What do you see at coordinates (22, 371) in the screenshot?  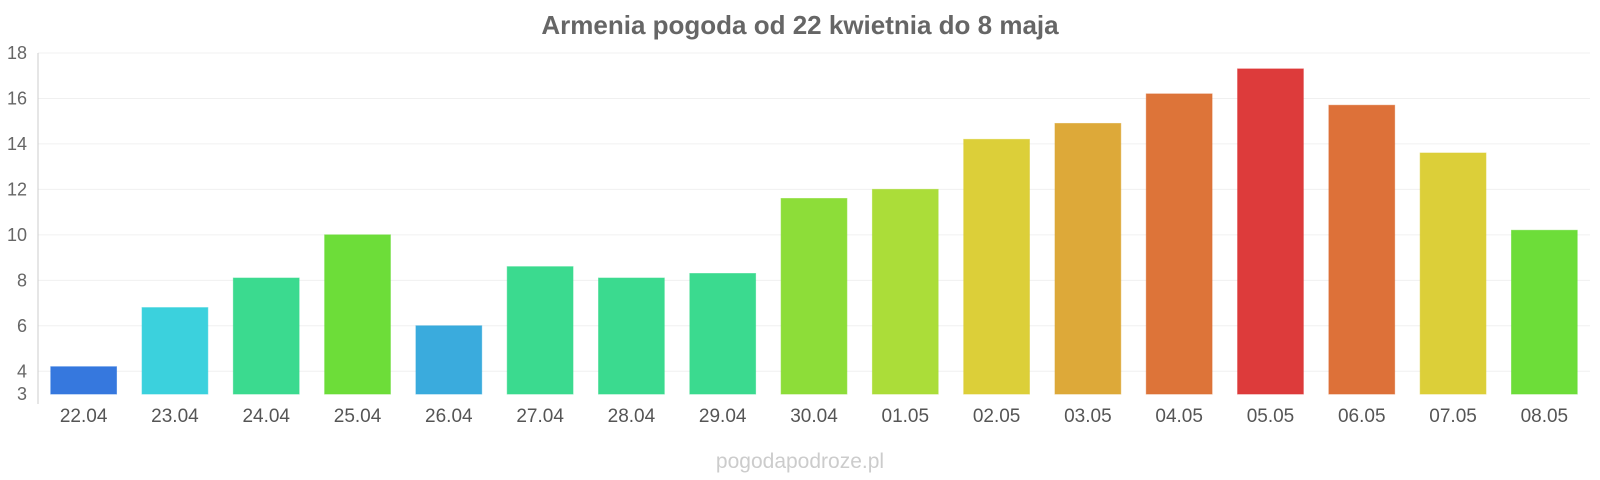 I see `y-tick-label: 4` at bounding box center [22, 371].